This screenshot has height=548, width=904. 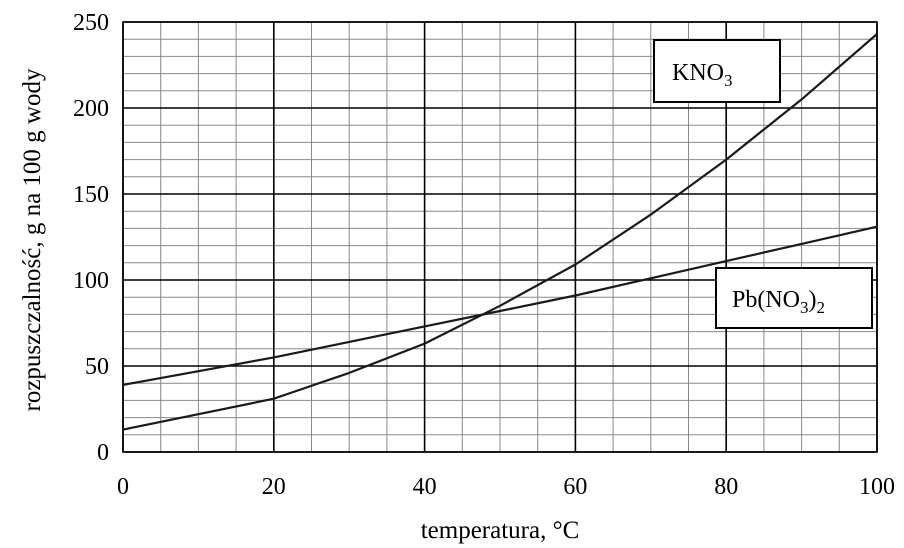 I want to click on x-axis-title: temperatura, °C, so click(x=500, y=530).